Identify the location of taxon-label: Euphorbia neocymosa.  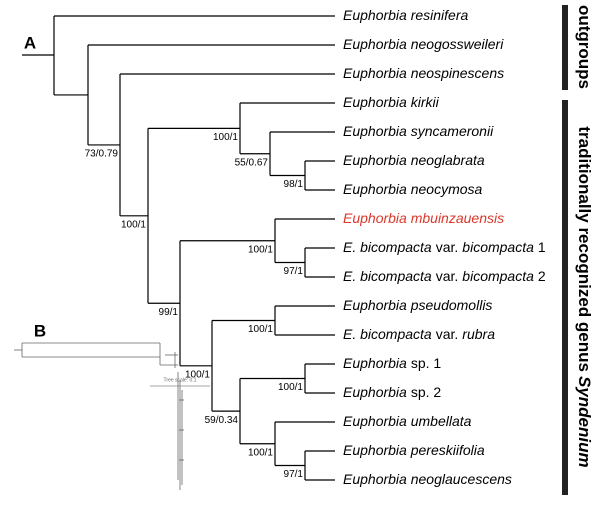
(413, 189).